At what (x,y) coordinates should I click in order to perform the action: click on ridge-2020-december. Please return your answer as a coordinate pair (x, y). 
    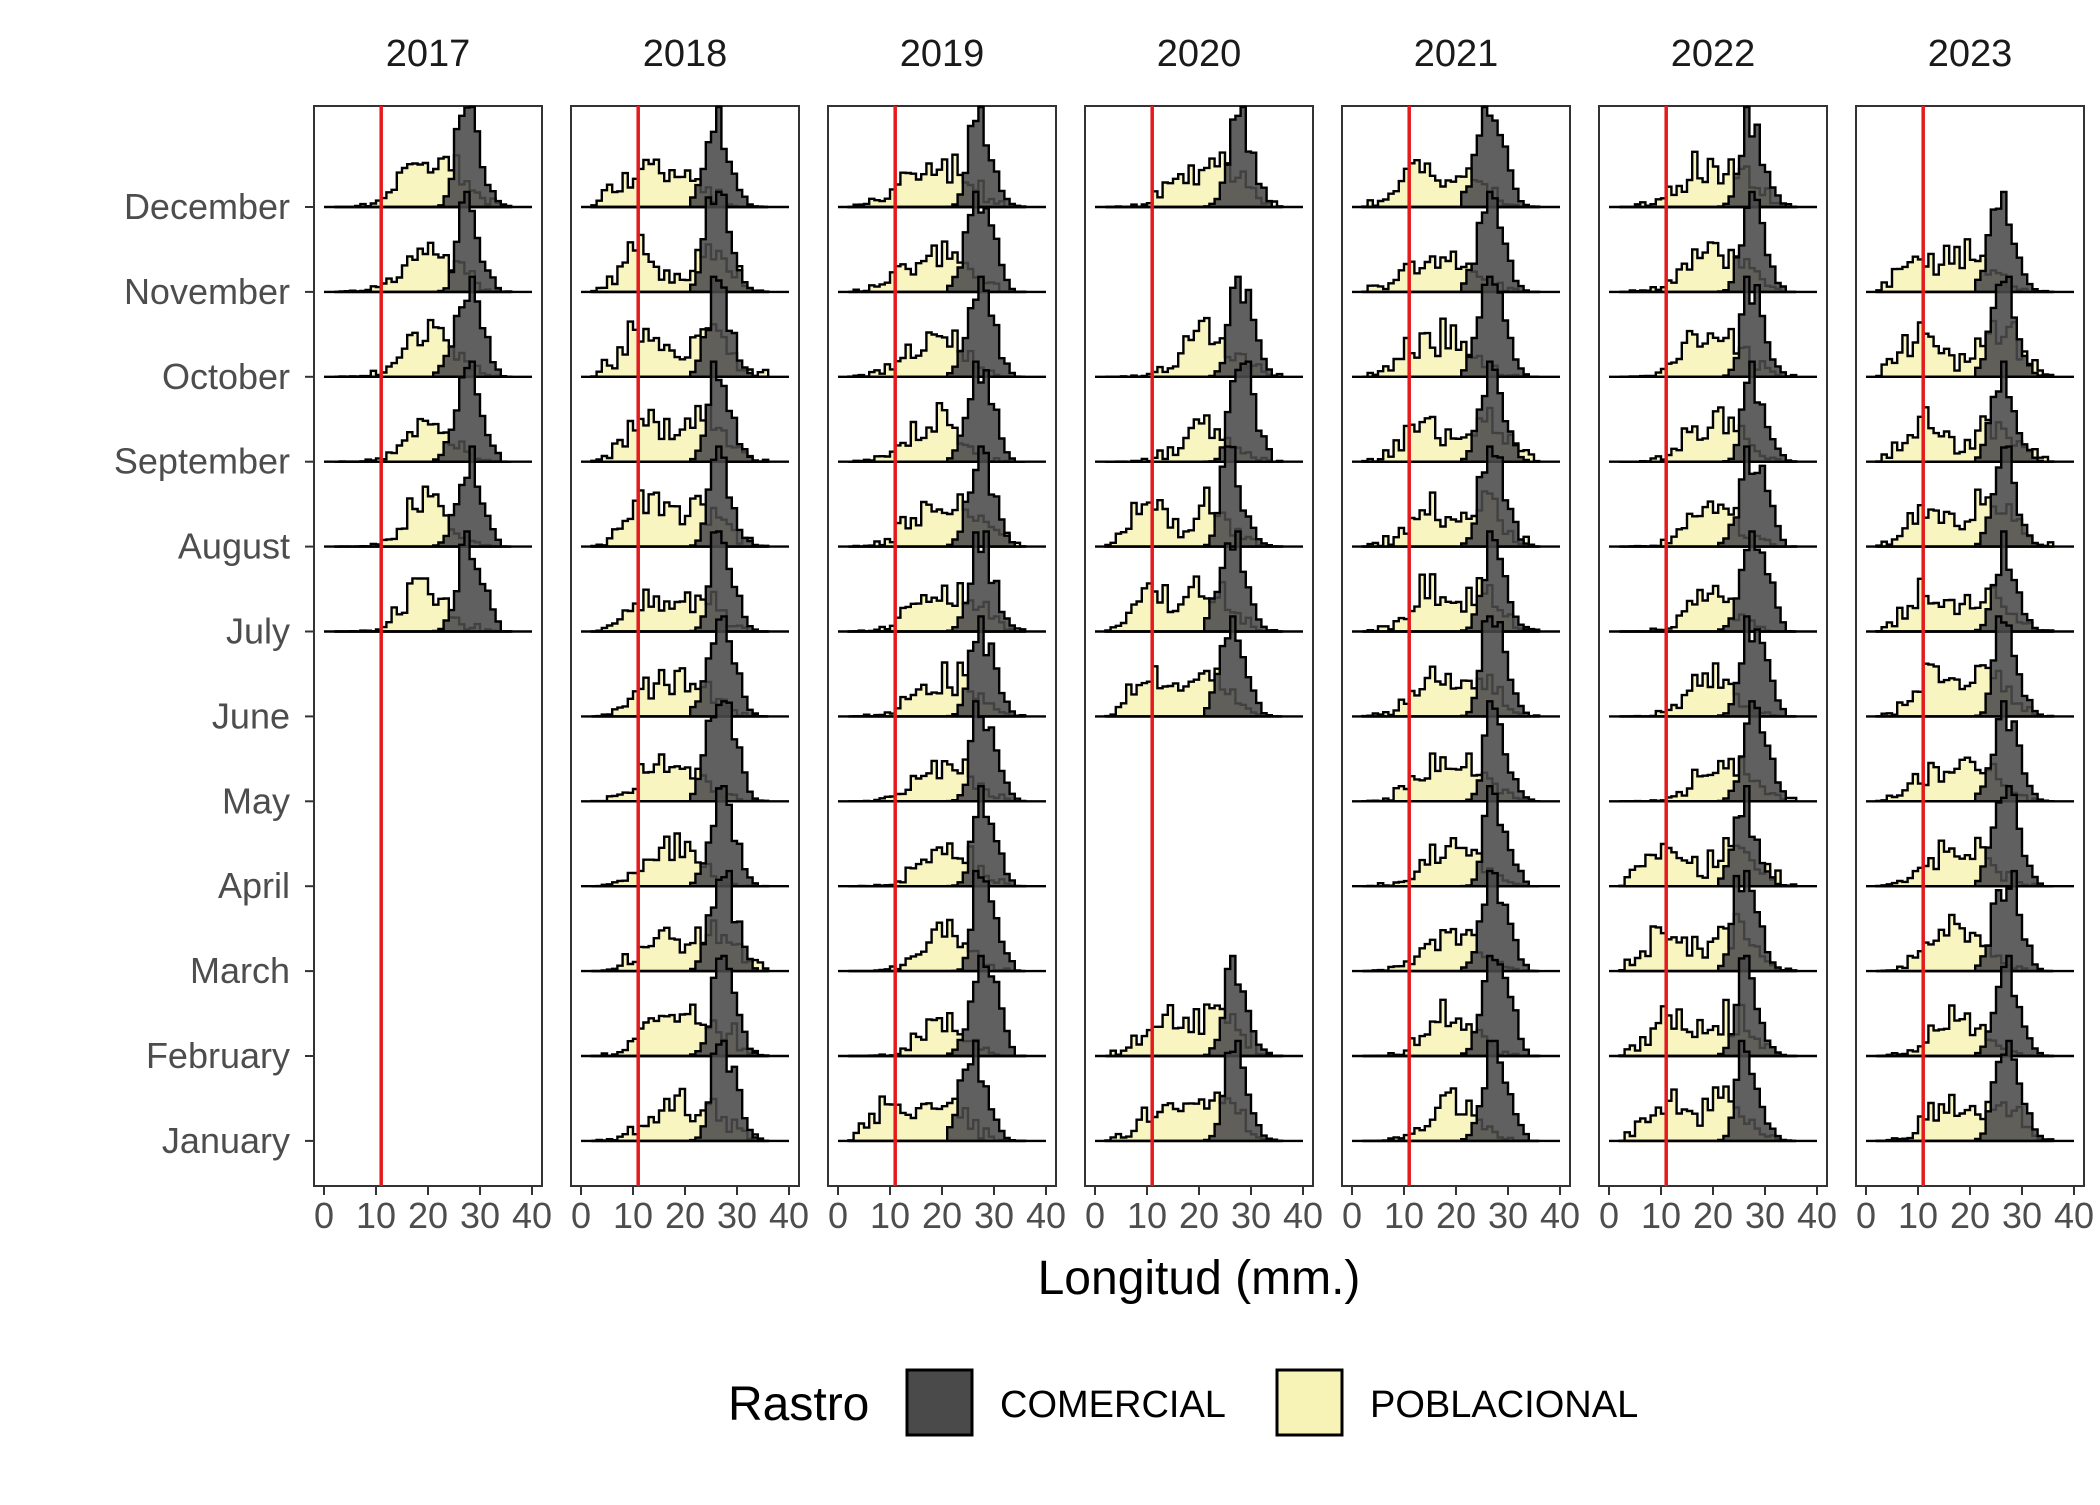
    Looking at the image, I should click on (1199, 157).